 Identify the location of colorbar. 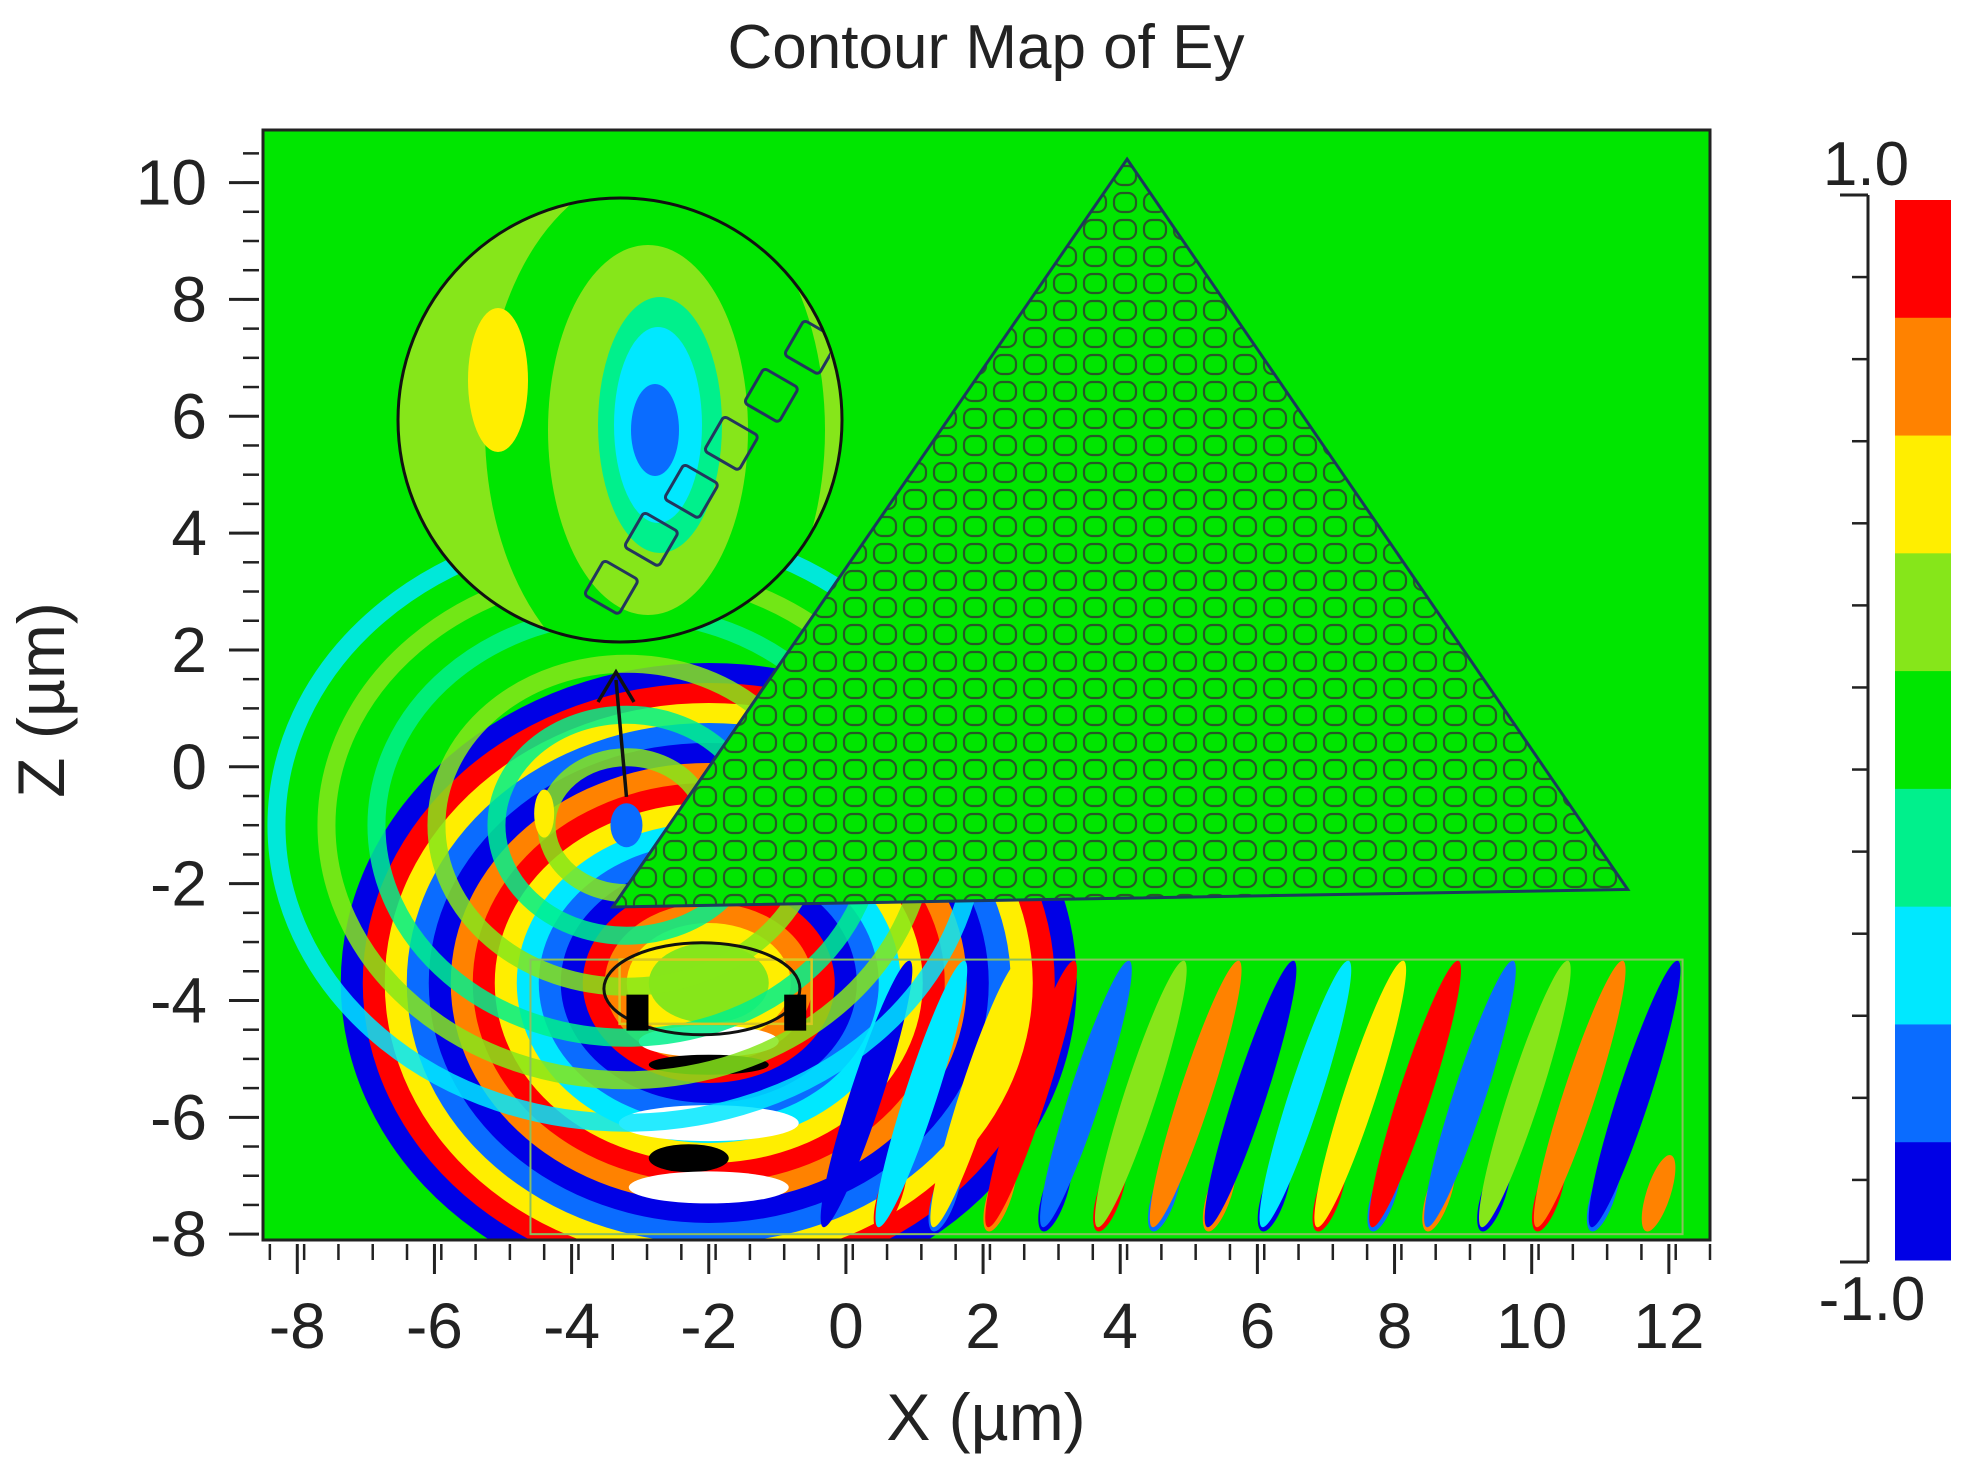
(1895, 728).